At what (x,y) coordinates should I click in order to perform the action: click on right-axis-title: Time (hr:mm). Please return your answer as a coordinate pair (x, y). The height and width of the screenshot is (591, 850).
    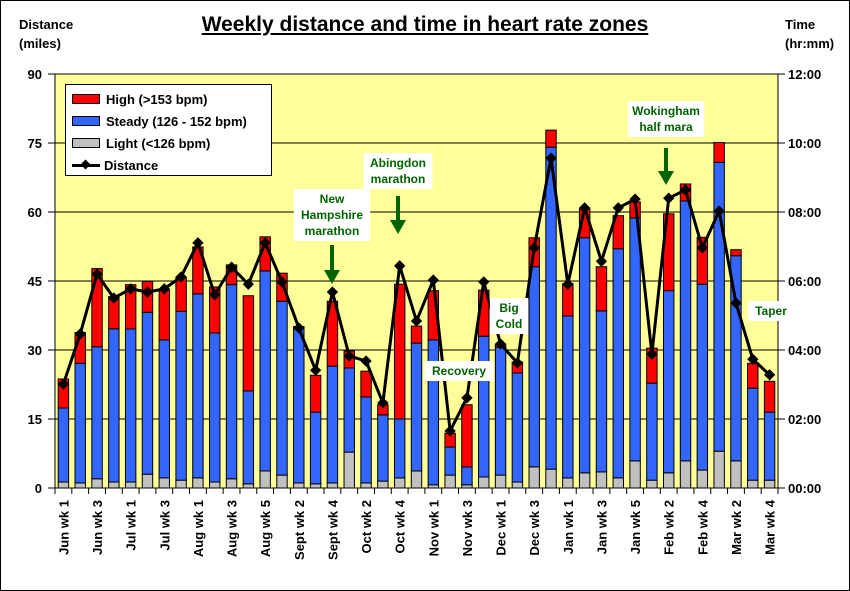
    Looking at the image, I should click on (809, 34).